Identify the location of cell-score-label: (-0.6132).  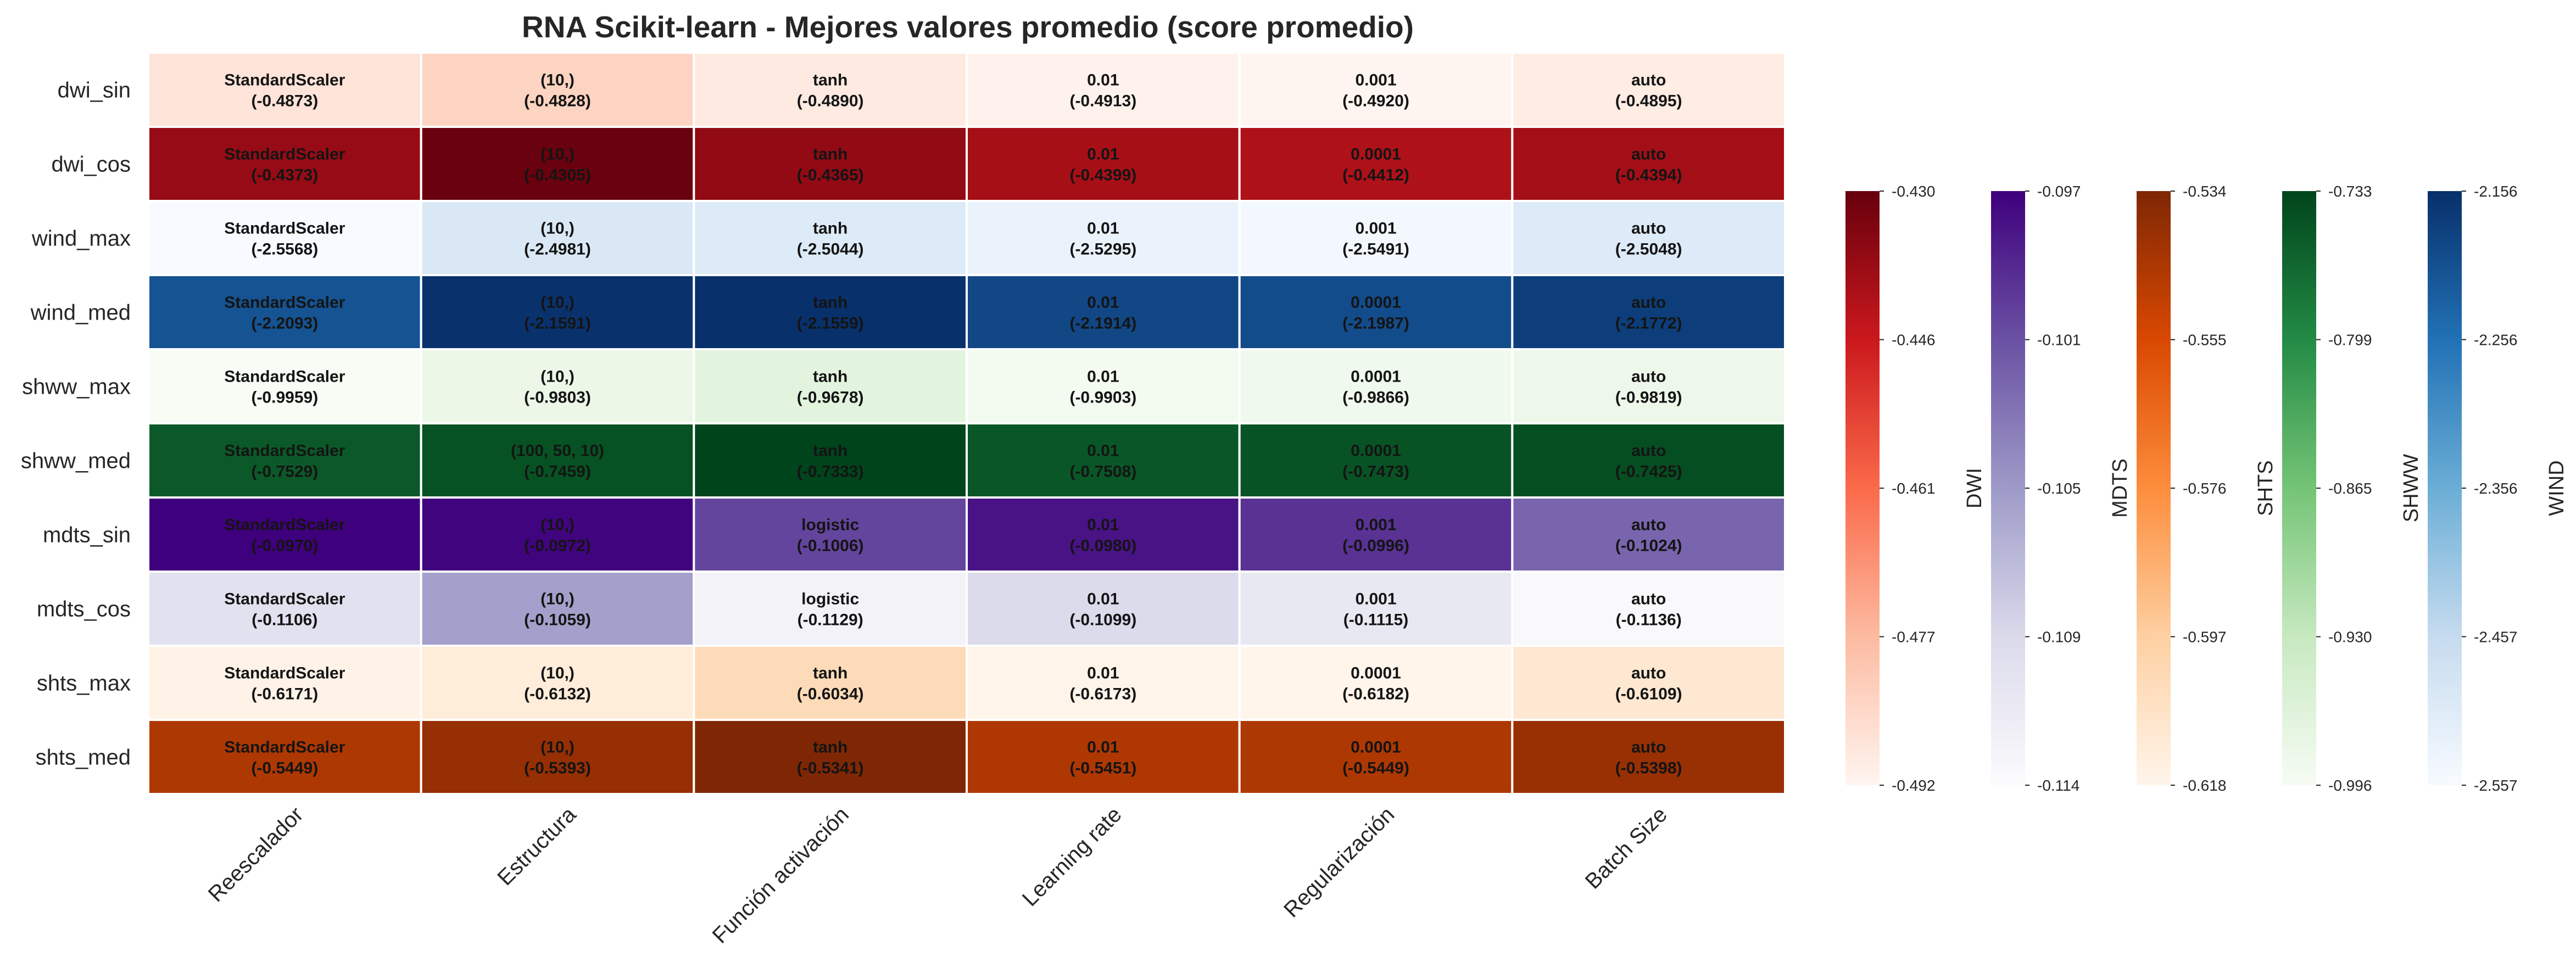
(557, 694).